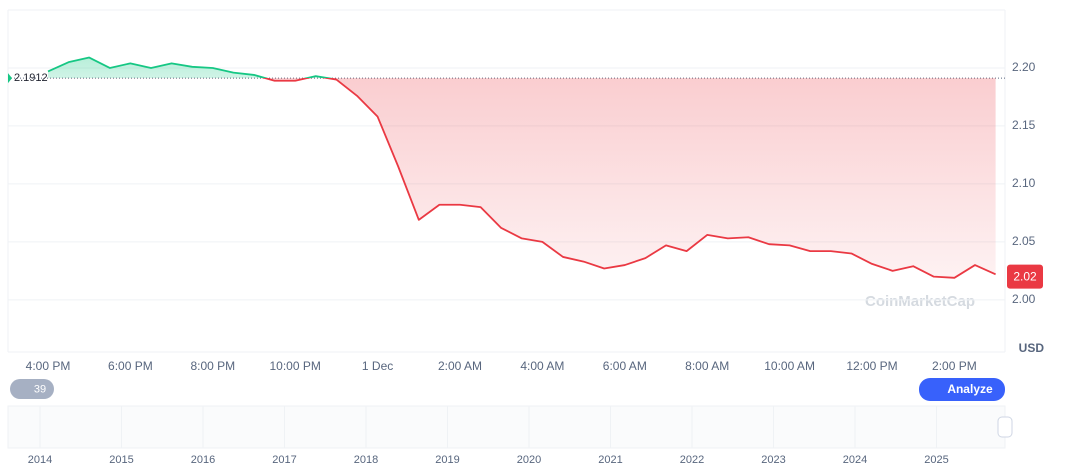 This screenshot has height=470, width=1072. I want to click on navigator-year: 2017, so click(284, 460).